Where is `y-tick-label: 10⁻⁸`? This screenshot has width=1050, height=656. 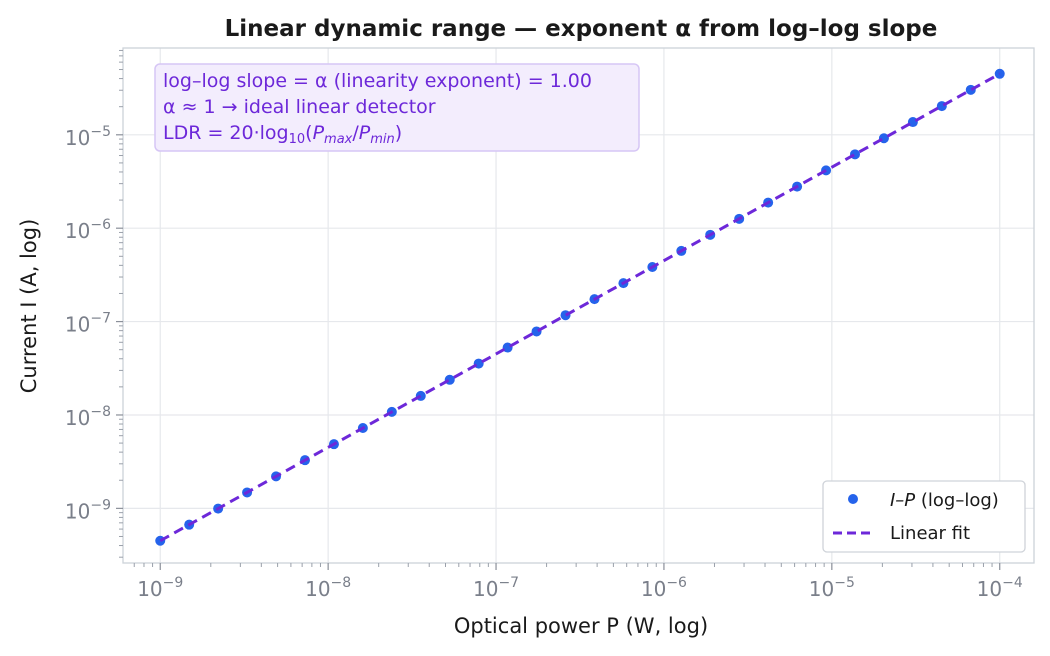 y-tick-label: 10⁻⁸ is located at coordinates (88, 417).